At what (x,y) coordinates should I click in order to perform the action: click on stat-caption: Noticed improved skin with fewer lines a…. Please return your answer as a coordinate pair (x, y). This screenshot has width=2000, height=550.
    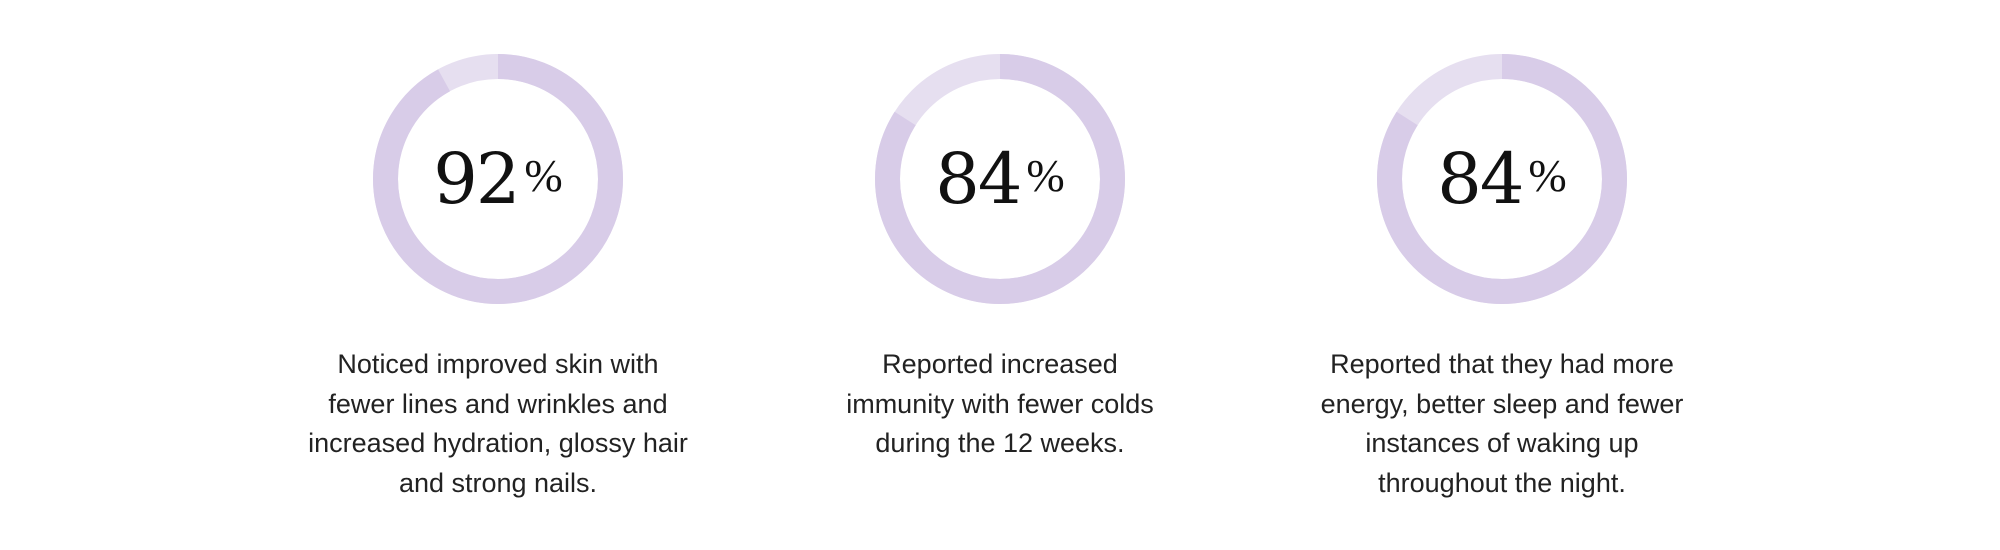
    Looking at the image, I should click on (498, 423).